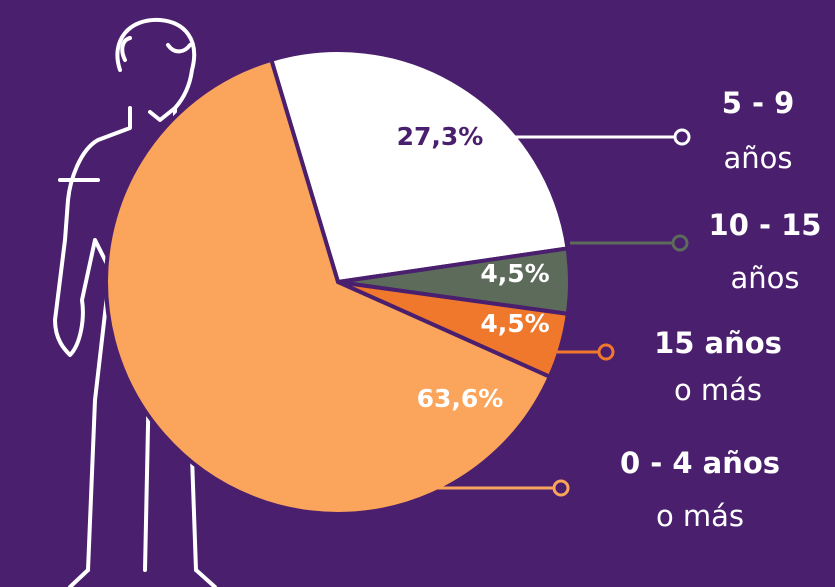  I want to click on legend-title: 10 - 15, so click(765, 225).